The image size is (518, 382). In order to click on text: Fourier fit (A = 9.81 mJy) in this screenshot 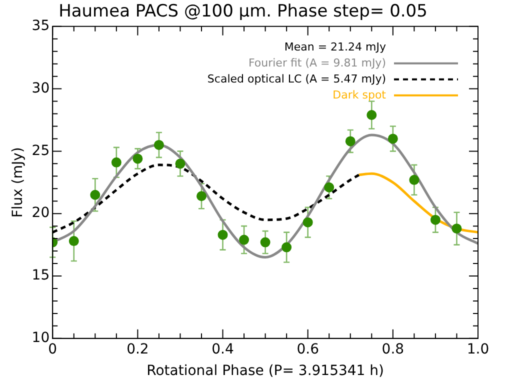, I will do `click(317, 63)`.